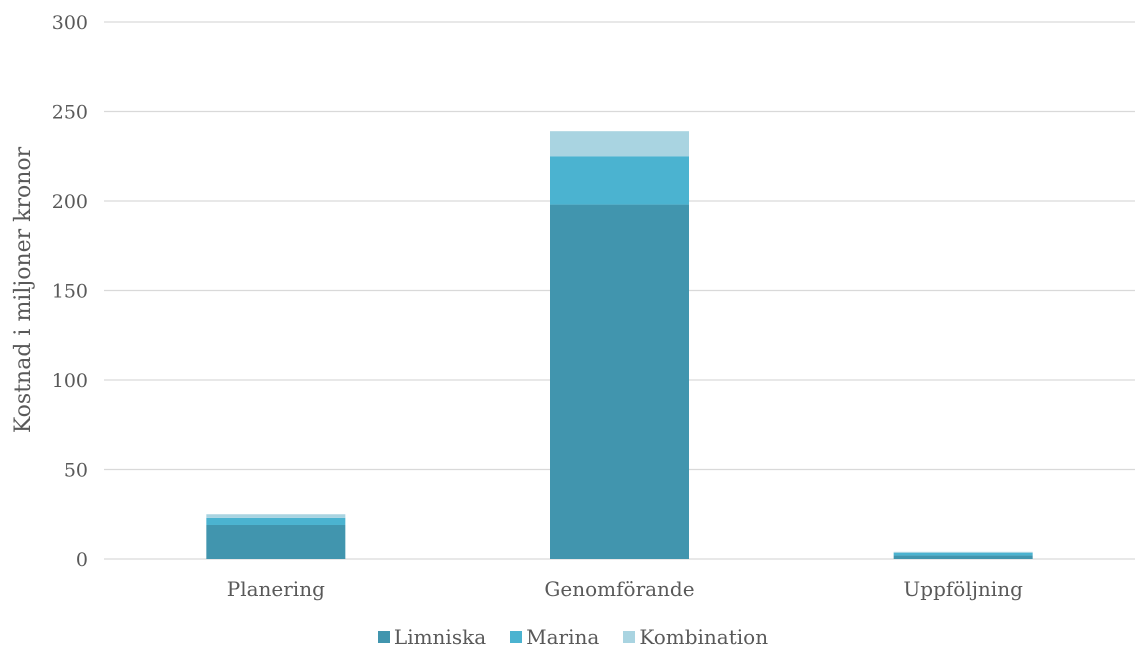 This screenshot has width=1146, height=652. I want to click on y-tick-label: 250, so click(70, 113).